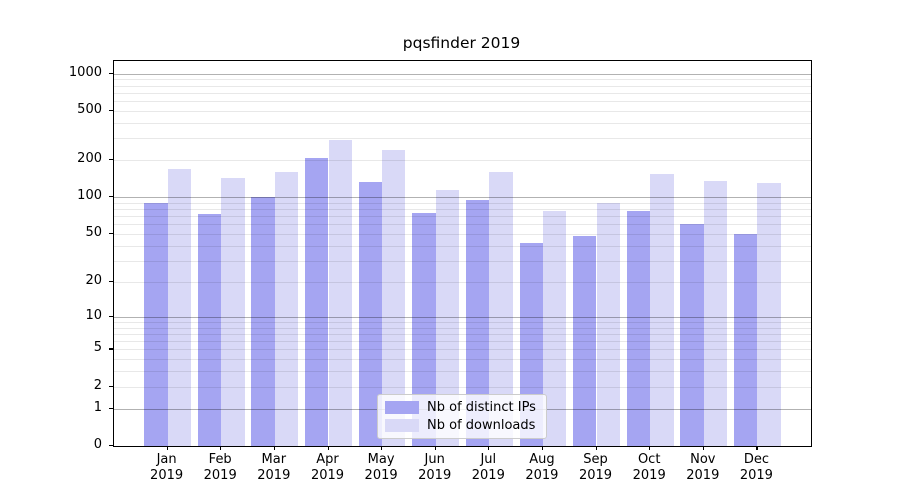 This screenshot has width=900, height=500. Describe the element at coordinates (97, 407) in the screenshot. I see `y-tick-label: 1` at that location.